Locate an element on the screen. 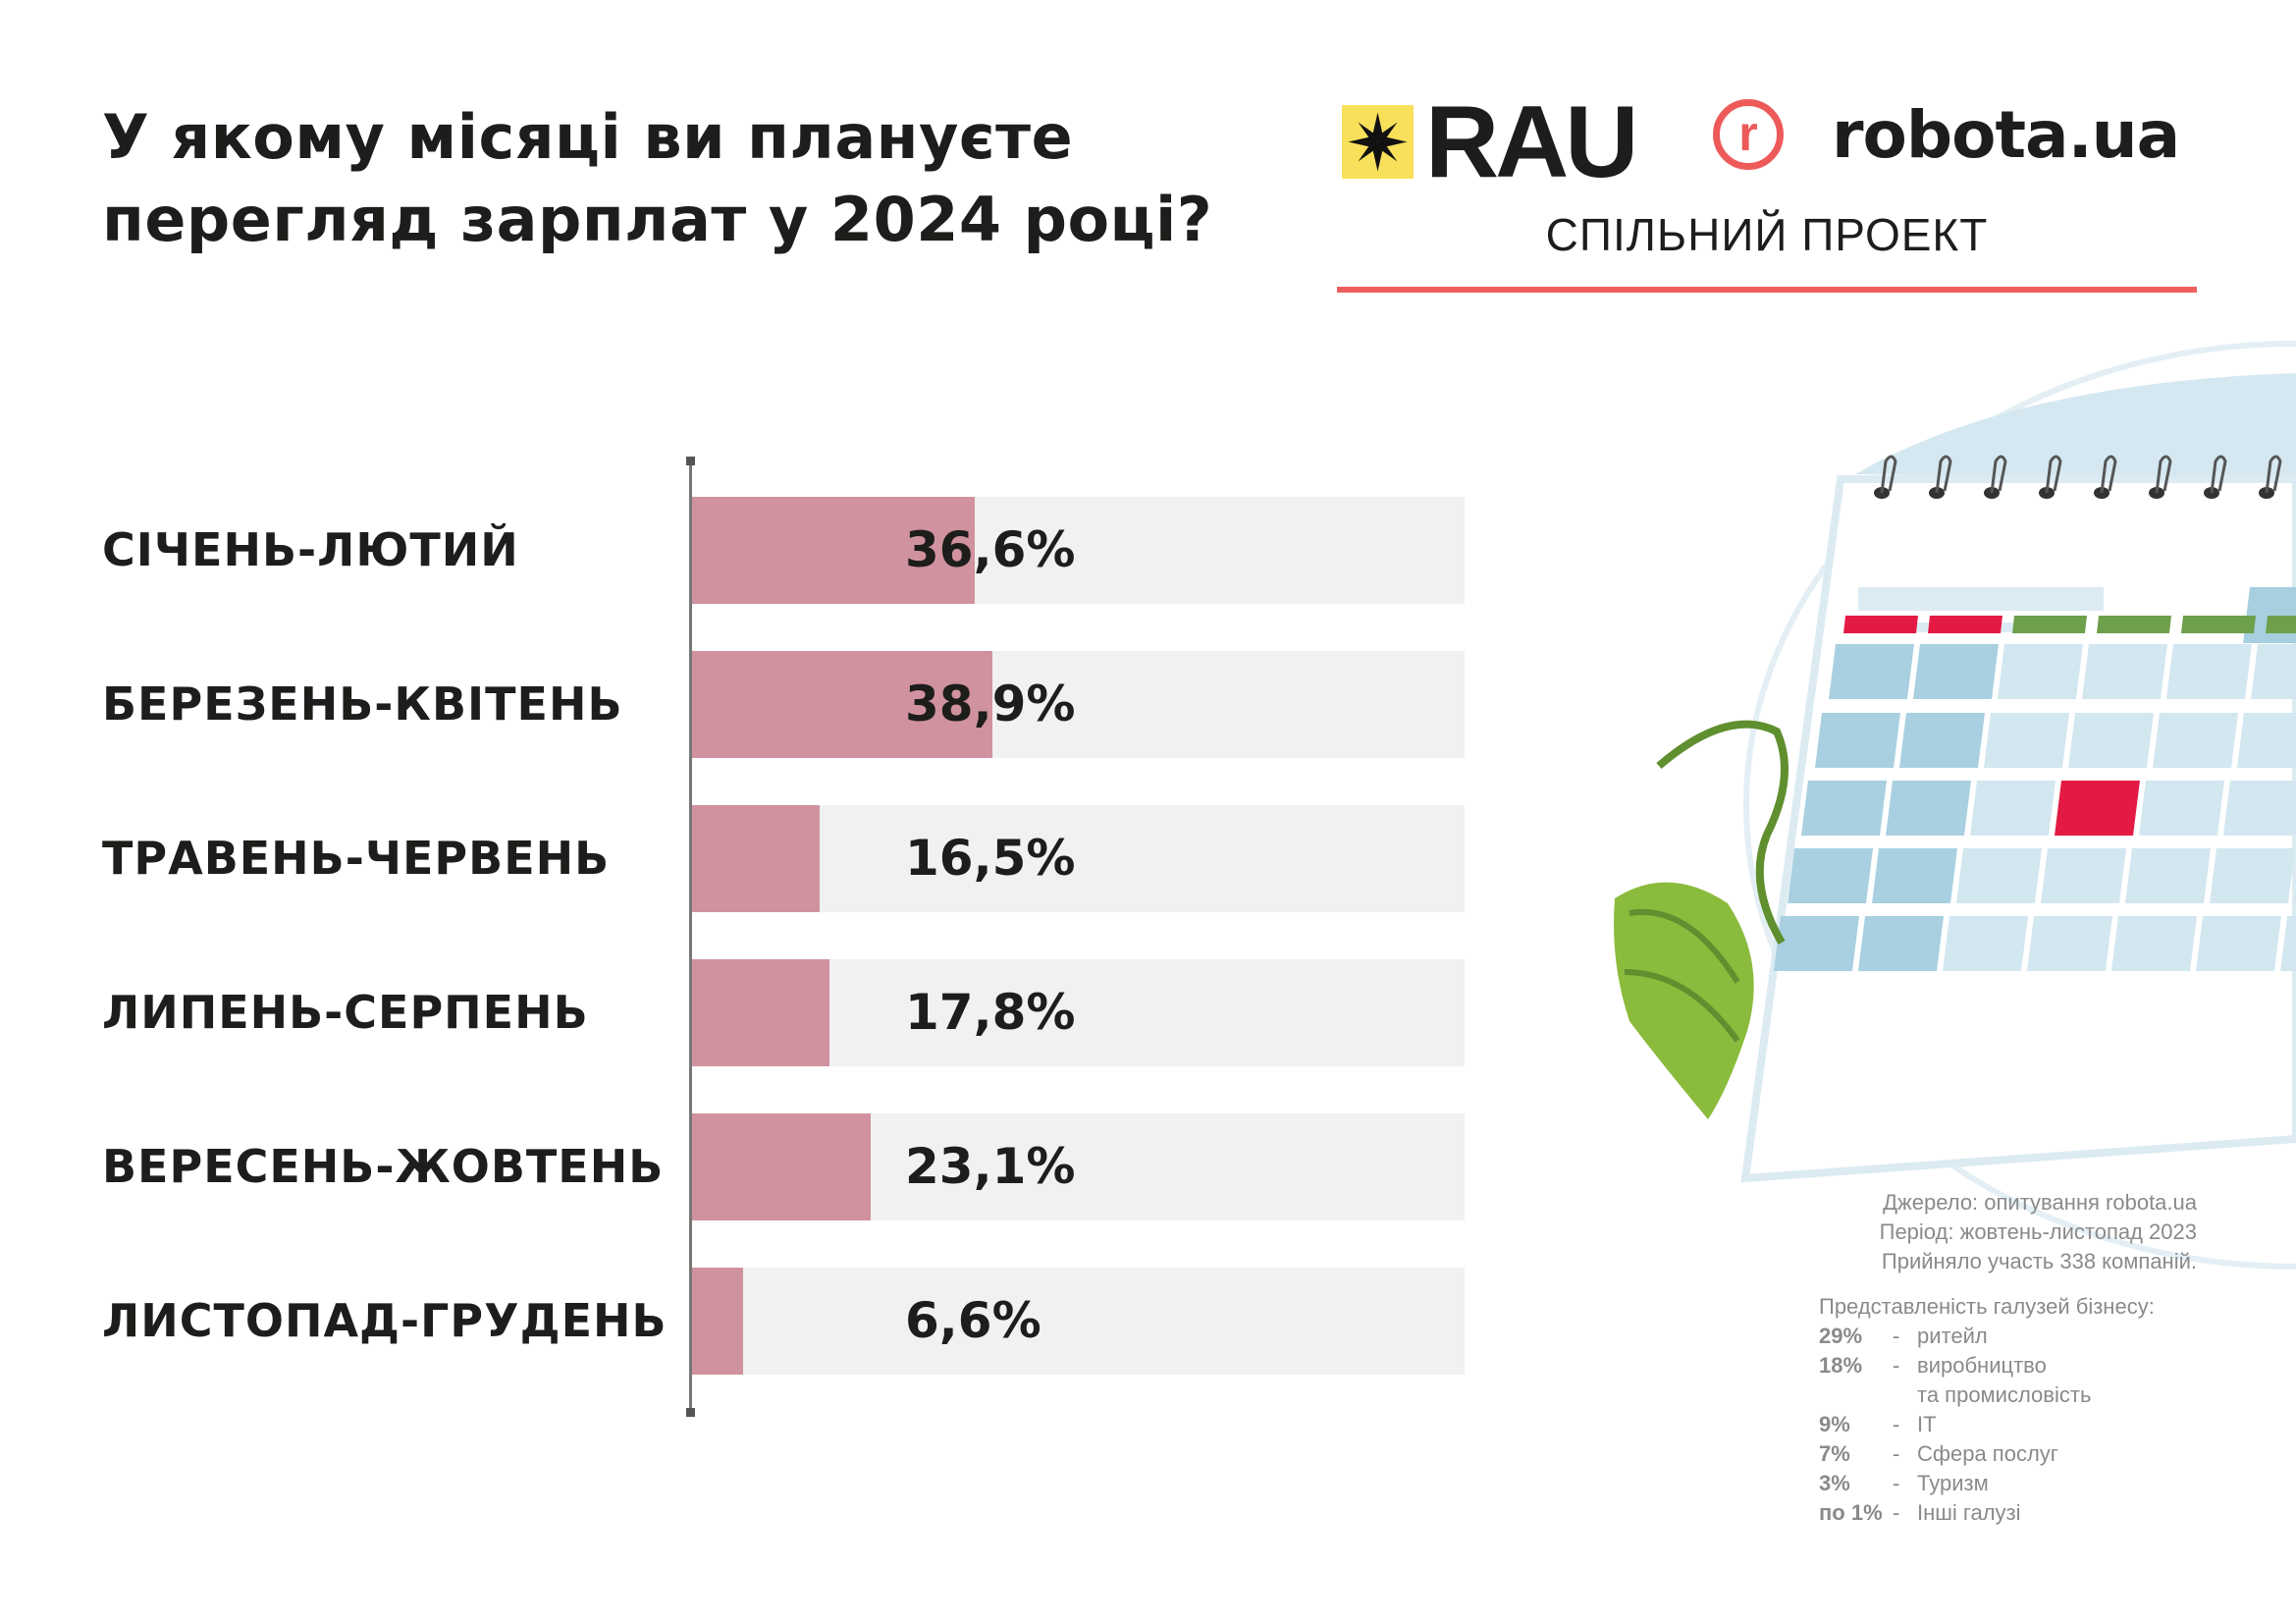 This screenshot has width=2296, height=1624. rau-logo-star-icon is located at coordinates (1378, 142).